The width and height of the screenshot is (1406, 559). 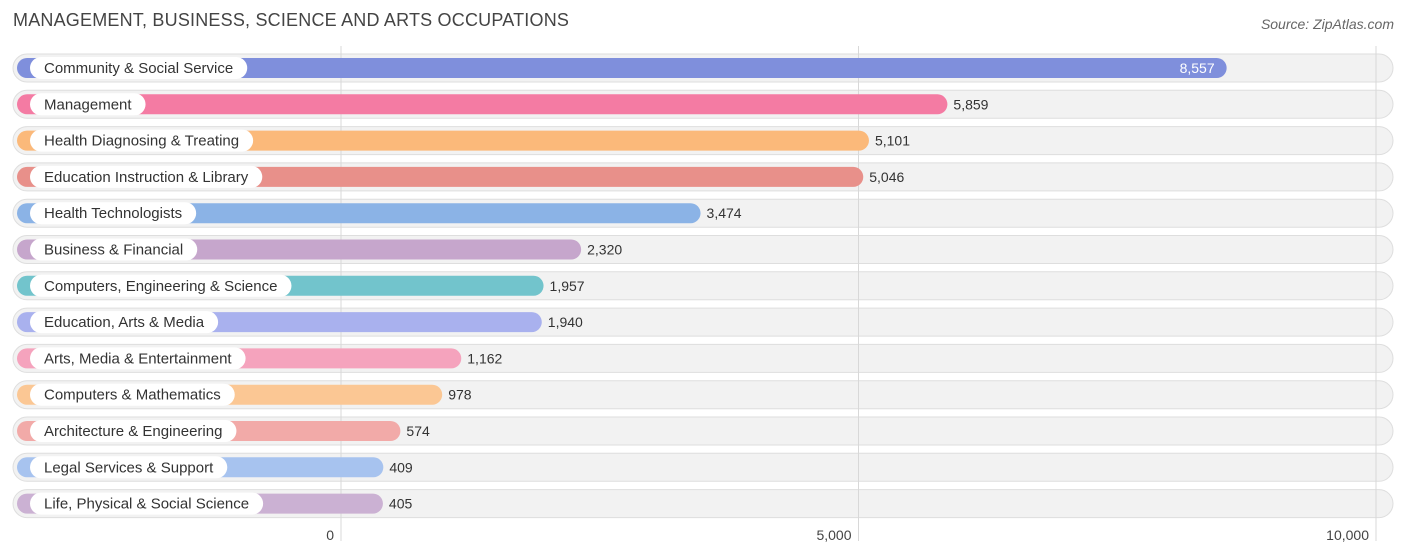 What do you see at coordinates (970, 104) in the screenshot?
I see `value-label: 5,859` at bounding box center [970, 104].